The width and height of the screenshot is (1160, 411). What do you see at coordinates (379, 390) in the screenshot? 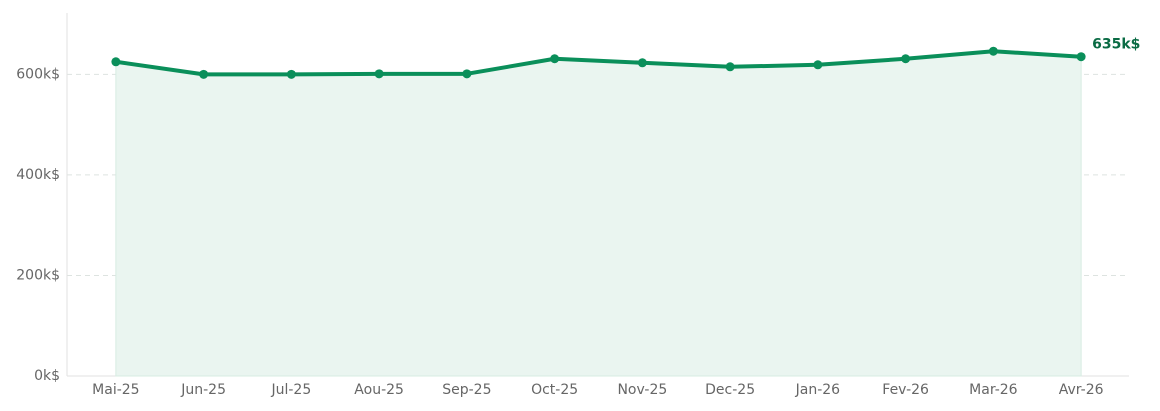
I see `x-tick-label: Aou-25` at bounding box center [379, 390].